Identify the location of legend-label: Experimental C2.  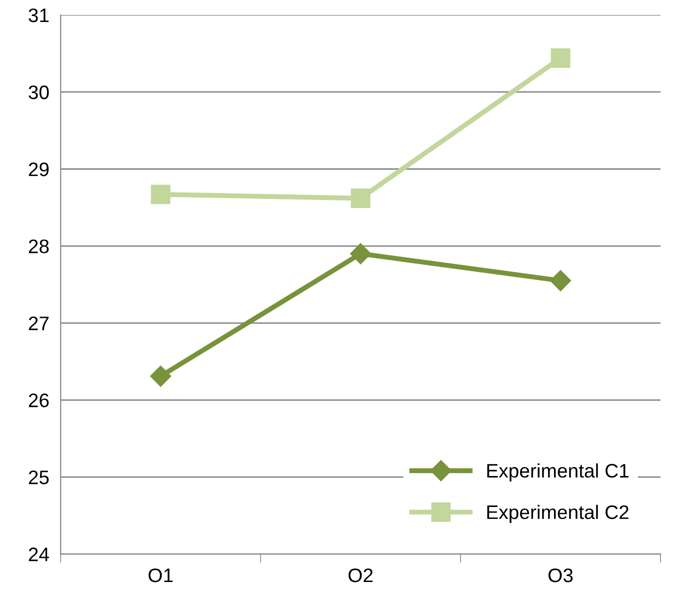
(557, 513).